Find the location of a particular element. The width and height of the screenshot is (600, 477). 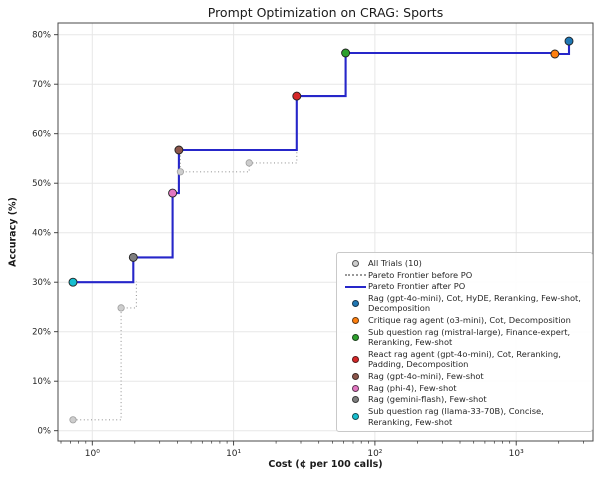

legend-item: All Trials (10) is located at coordinates (464, 263).